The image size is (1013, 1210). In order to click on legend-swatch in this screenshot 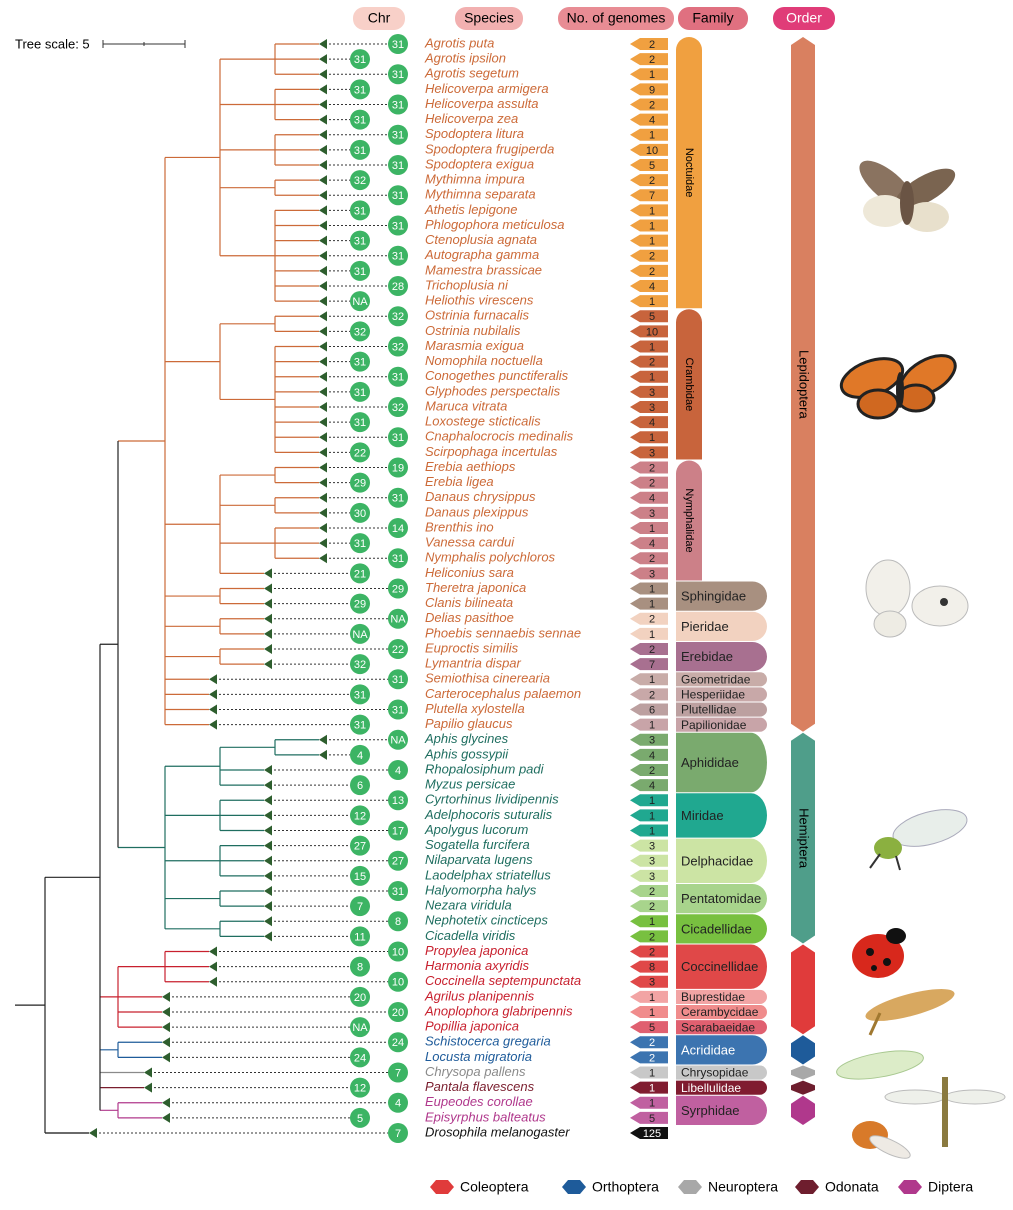, I will do `click(574, 1187)`.